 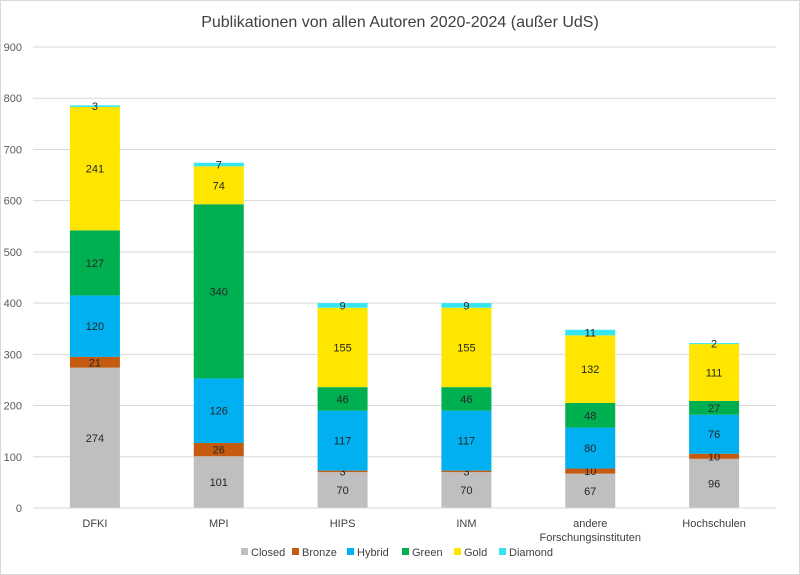 I want to click on y-tick-label: 900, so click(x=13, y=48).